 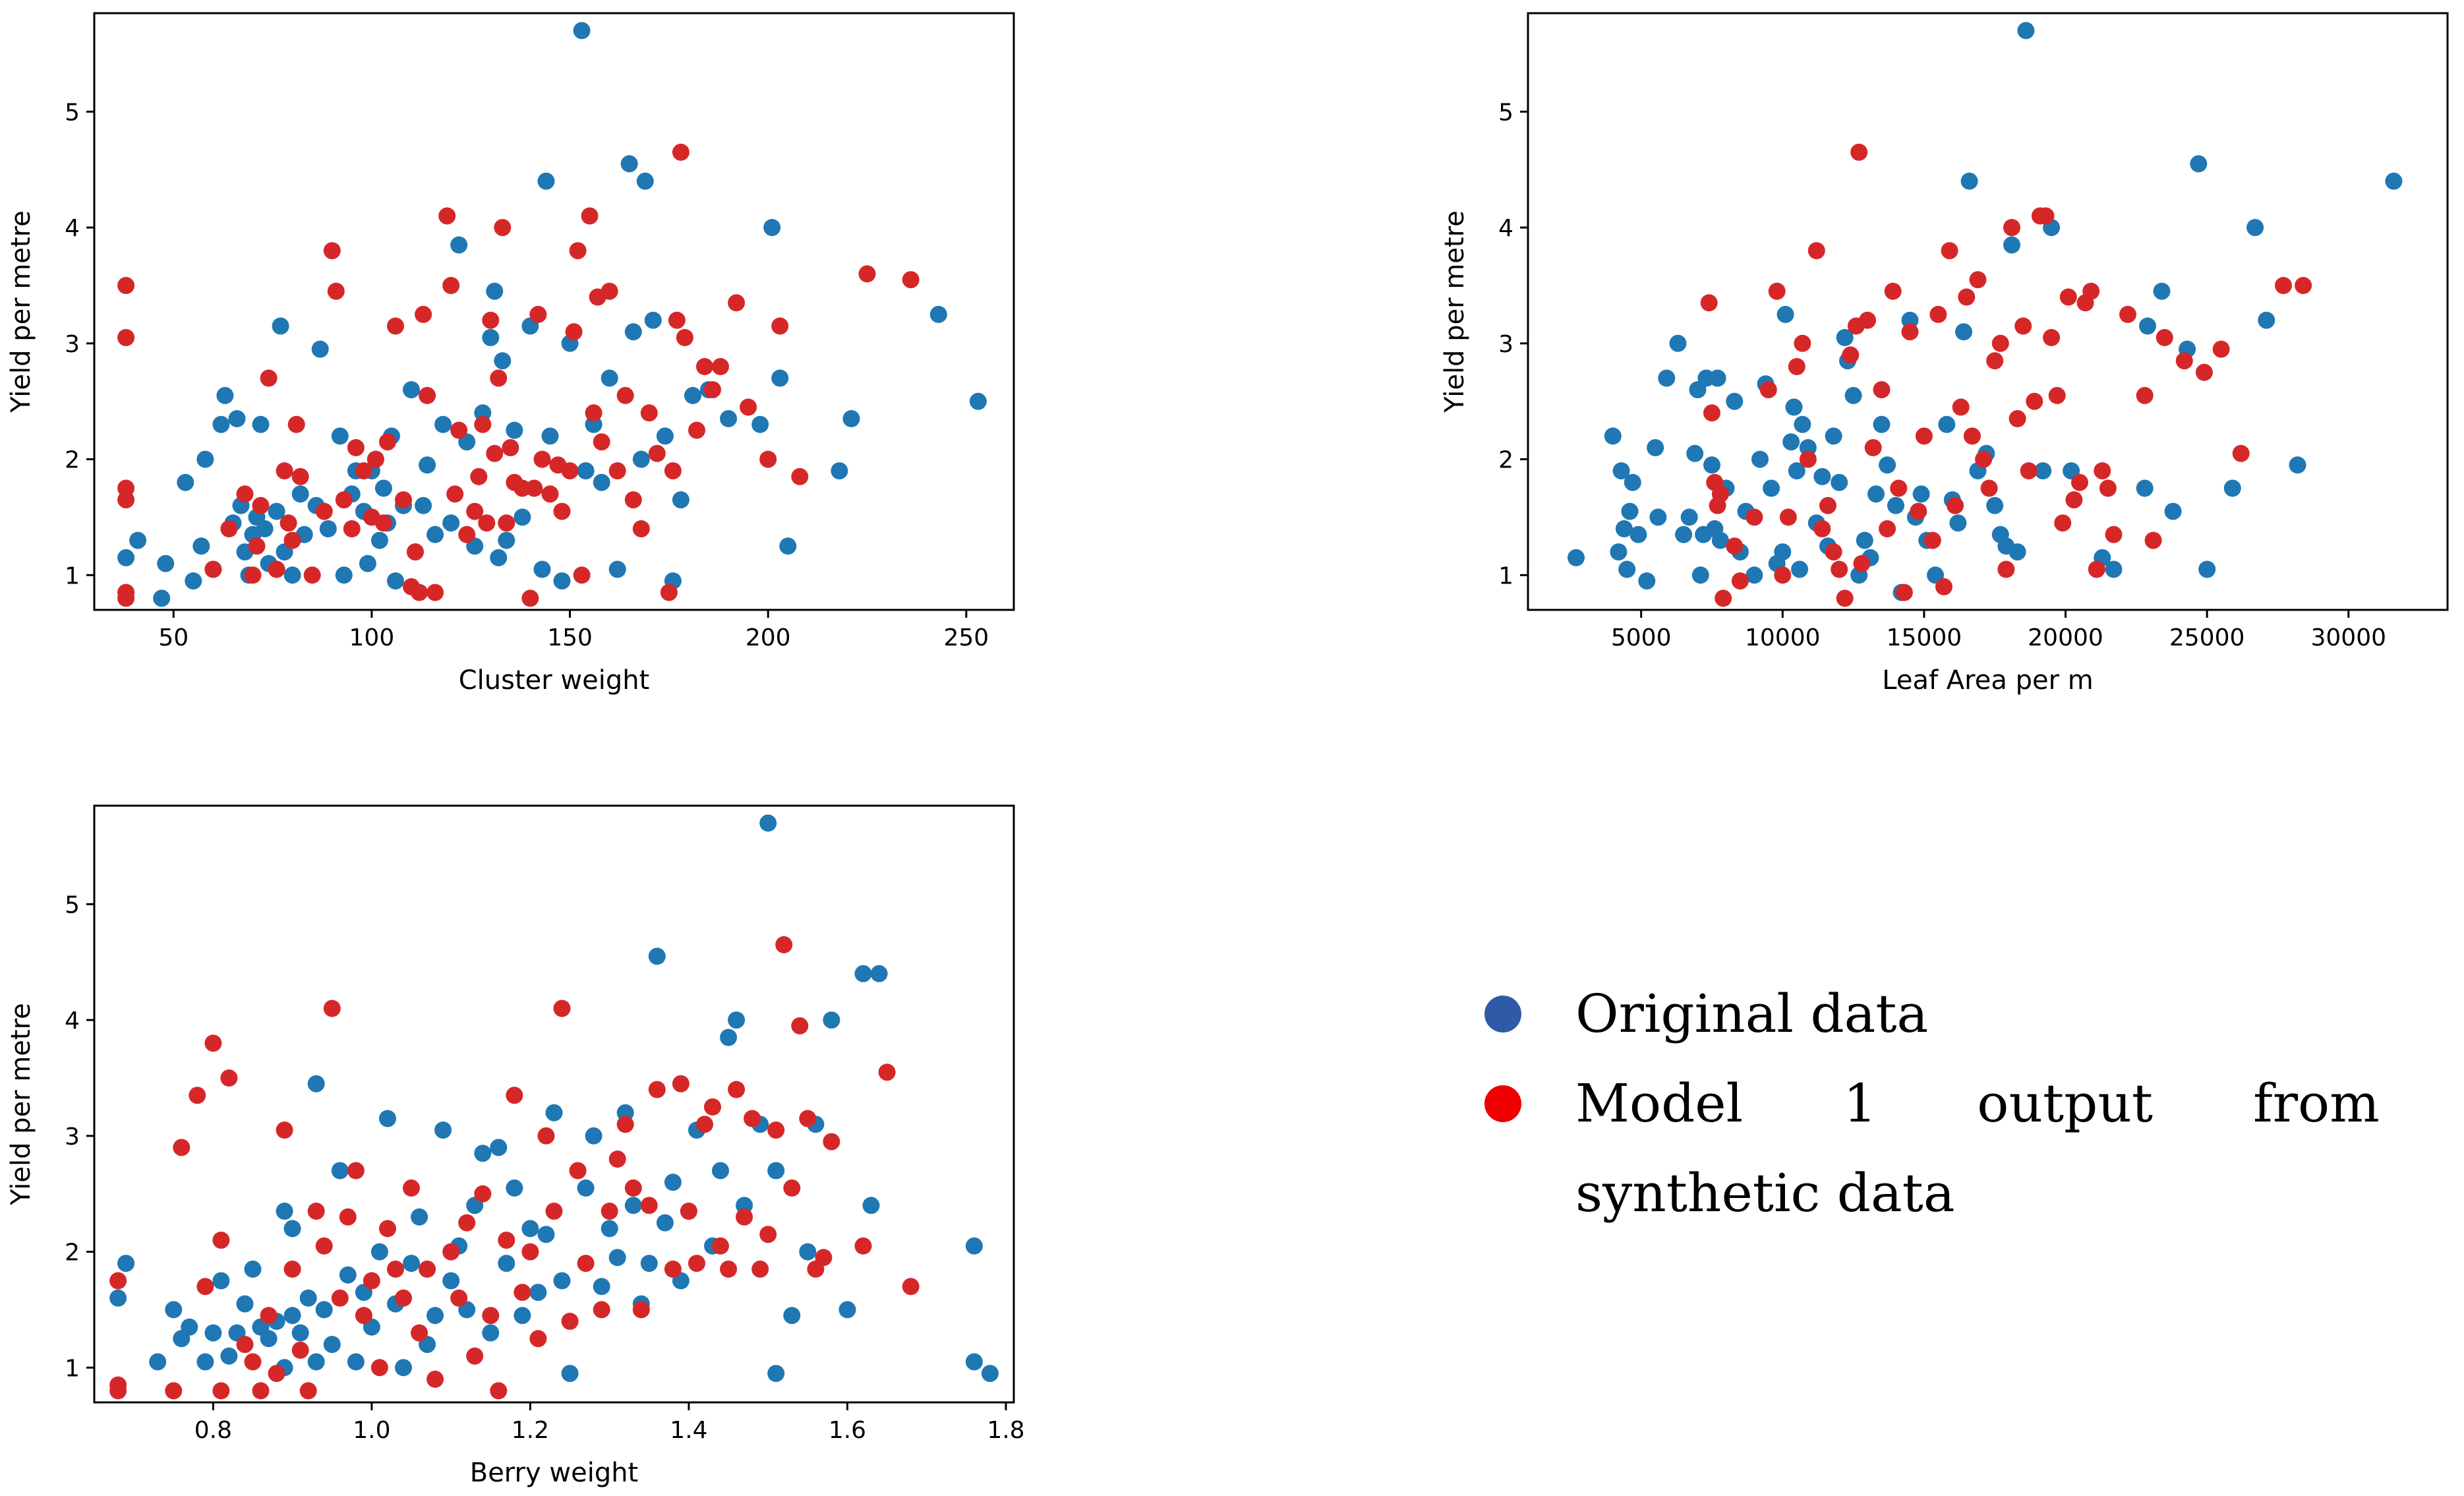 What do you see at coordinates (1925, 1014) in the screenshot?
I see `legend-item-original: Original data` at bounding box center [1925, 1014].